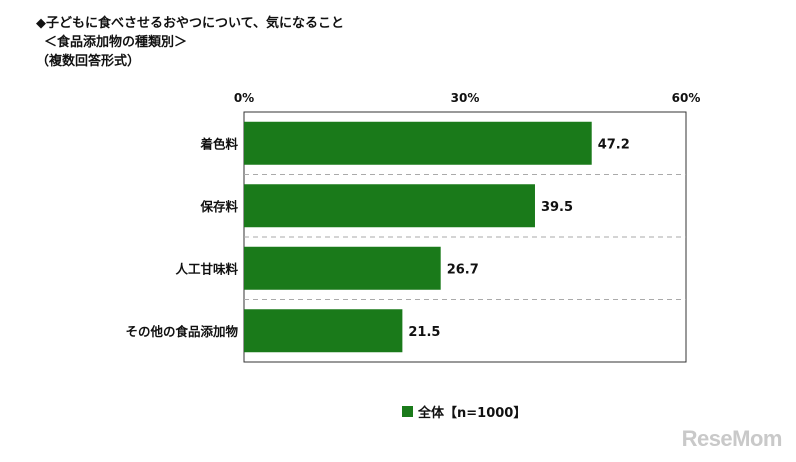 Image resolution: width=796 pixels, height=462 pixels. I want to click on chart-note: （複数回答形式）, so click(88, 61).